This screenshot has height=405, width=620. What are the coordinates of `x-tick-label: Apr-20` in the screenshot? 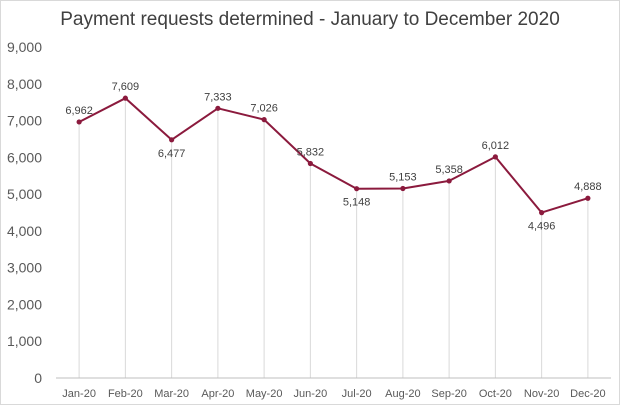 It's located at (217, 394).